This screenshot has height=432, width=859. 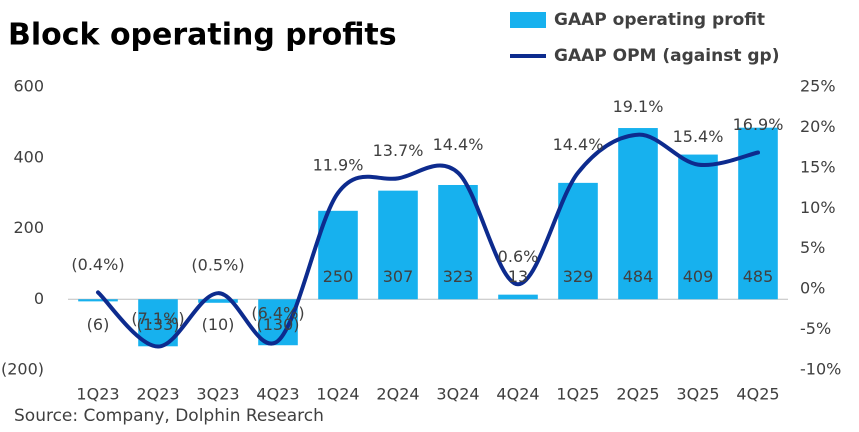 I want to click on line-value-label: (6.4%), so click(x=277, y=312).